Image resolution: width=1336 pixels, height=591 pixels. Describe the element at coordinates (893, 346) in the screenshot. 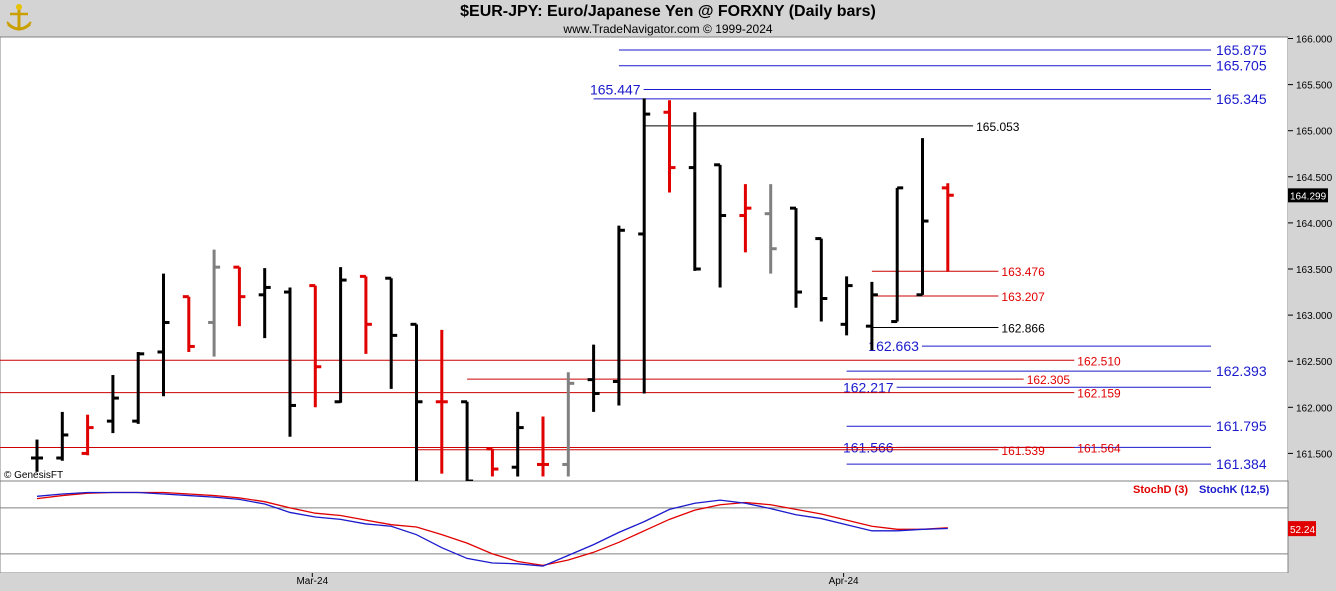

I see `level-label: 162.663` at that location.